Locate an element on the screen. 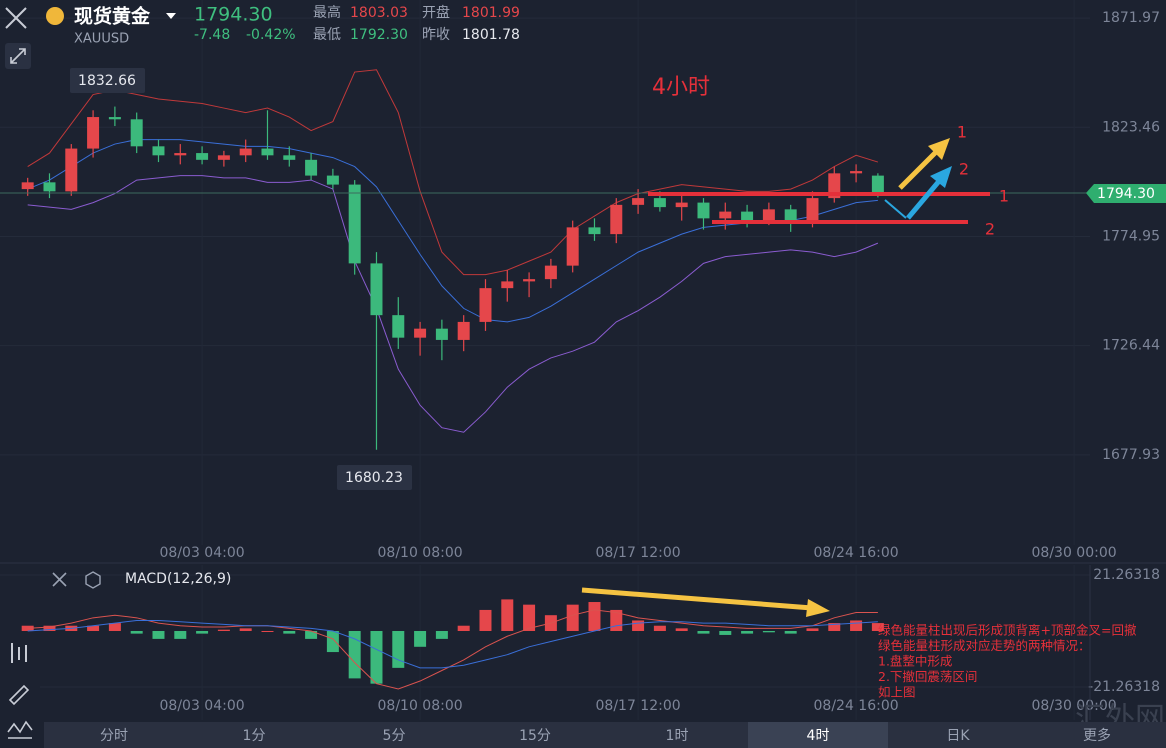 Image resolution: width=1166 pixels, height=748 pixels. tab-bar is located at coordinates (605, 735).